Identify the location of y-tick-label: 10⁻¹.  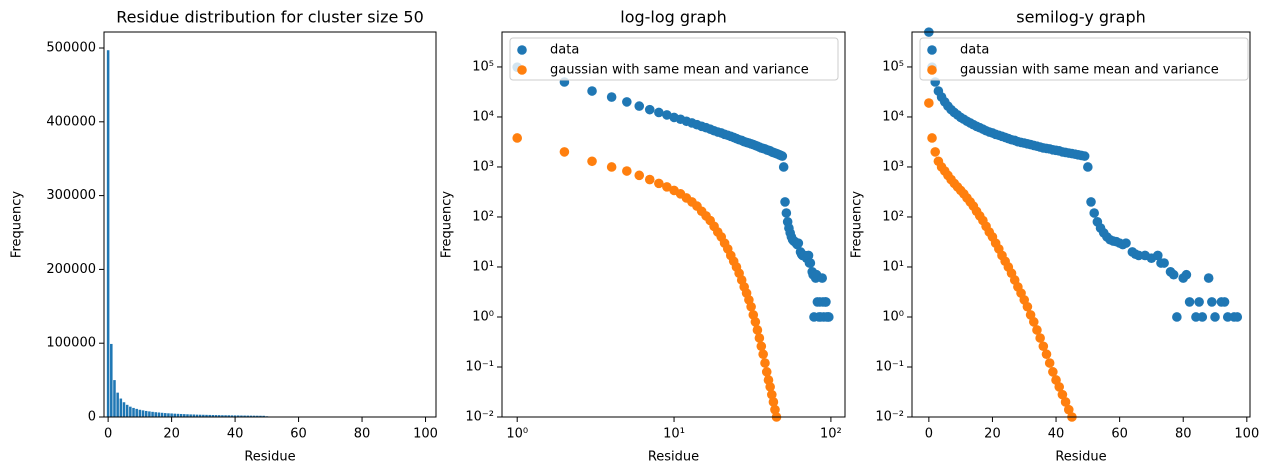
(889, 366).